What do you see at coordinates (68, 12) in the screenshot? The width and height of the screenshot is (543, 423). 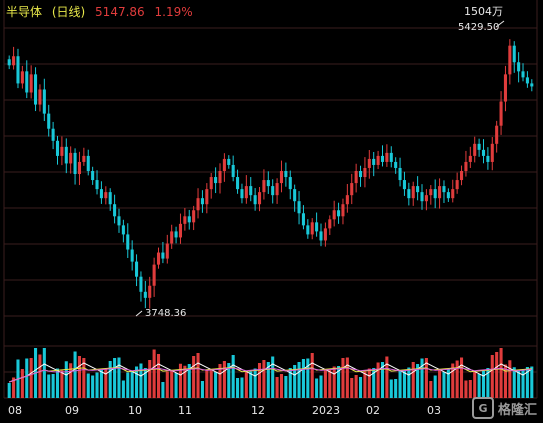 I see `period-label: (日线)` at bounding box center [68, 12].